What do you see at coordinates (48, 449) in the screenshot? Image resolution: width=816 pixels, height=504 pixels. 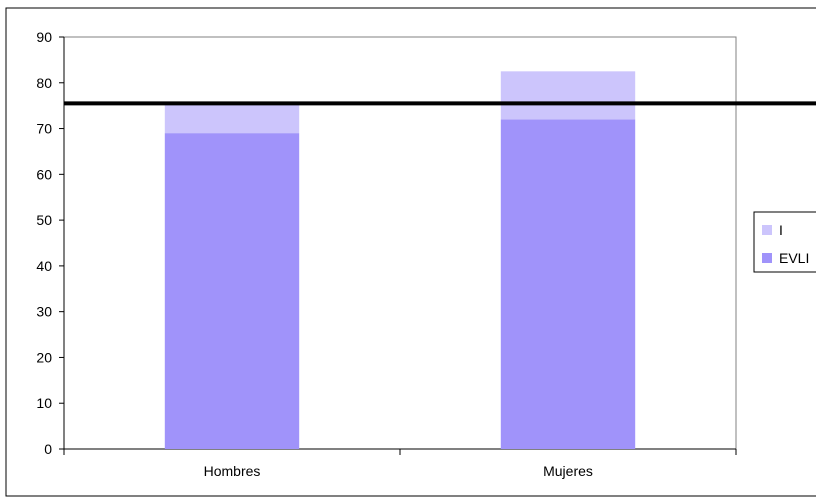 I see `y-tick-label: 0` at bounding box center [48, 449].